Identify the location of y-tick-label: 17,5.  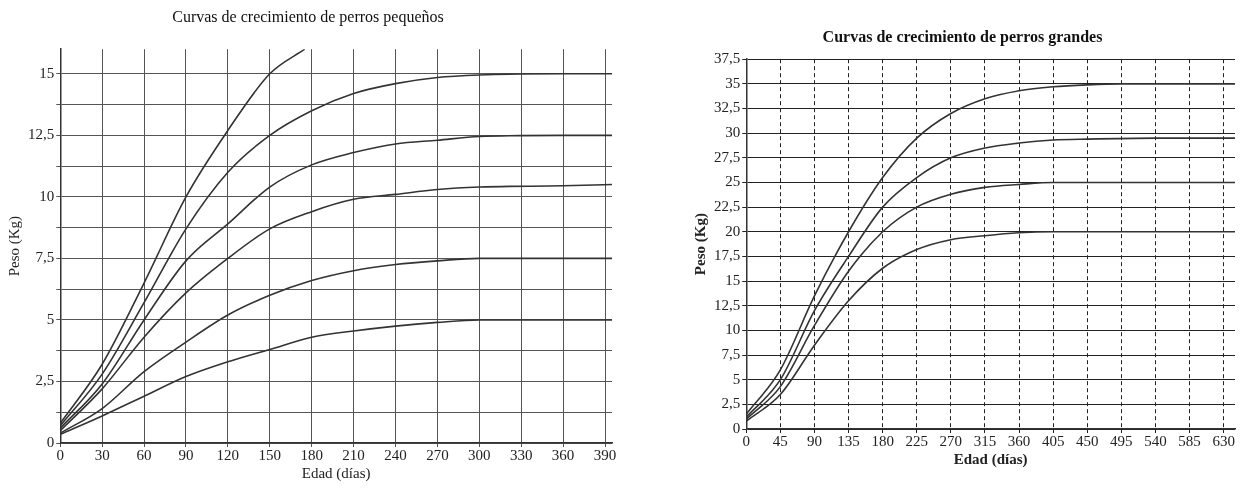
(727, 255).